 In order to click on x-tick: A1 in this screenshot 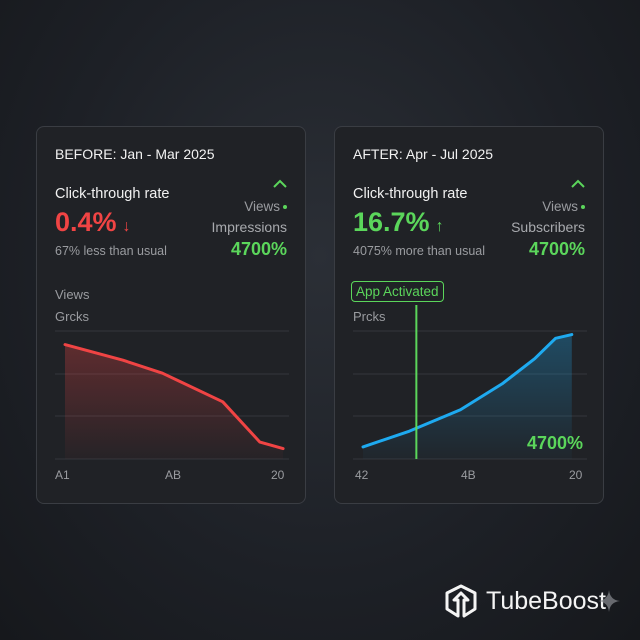, I will do `click(62, 475)`.